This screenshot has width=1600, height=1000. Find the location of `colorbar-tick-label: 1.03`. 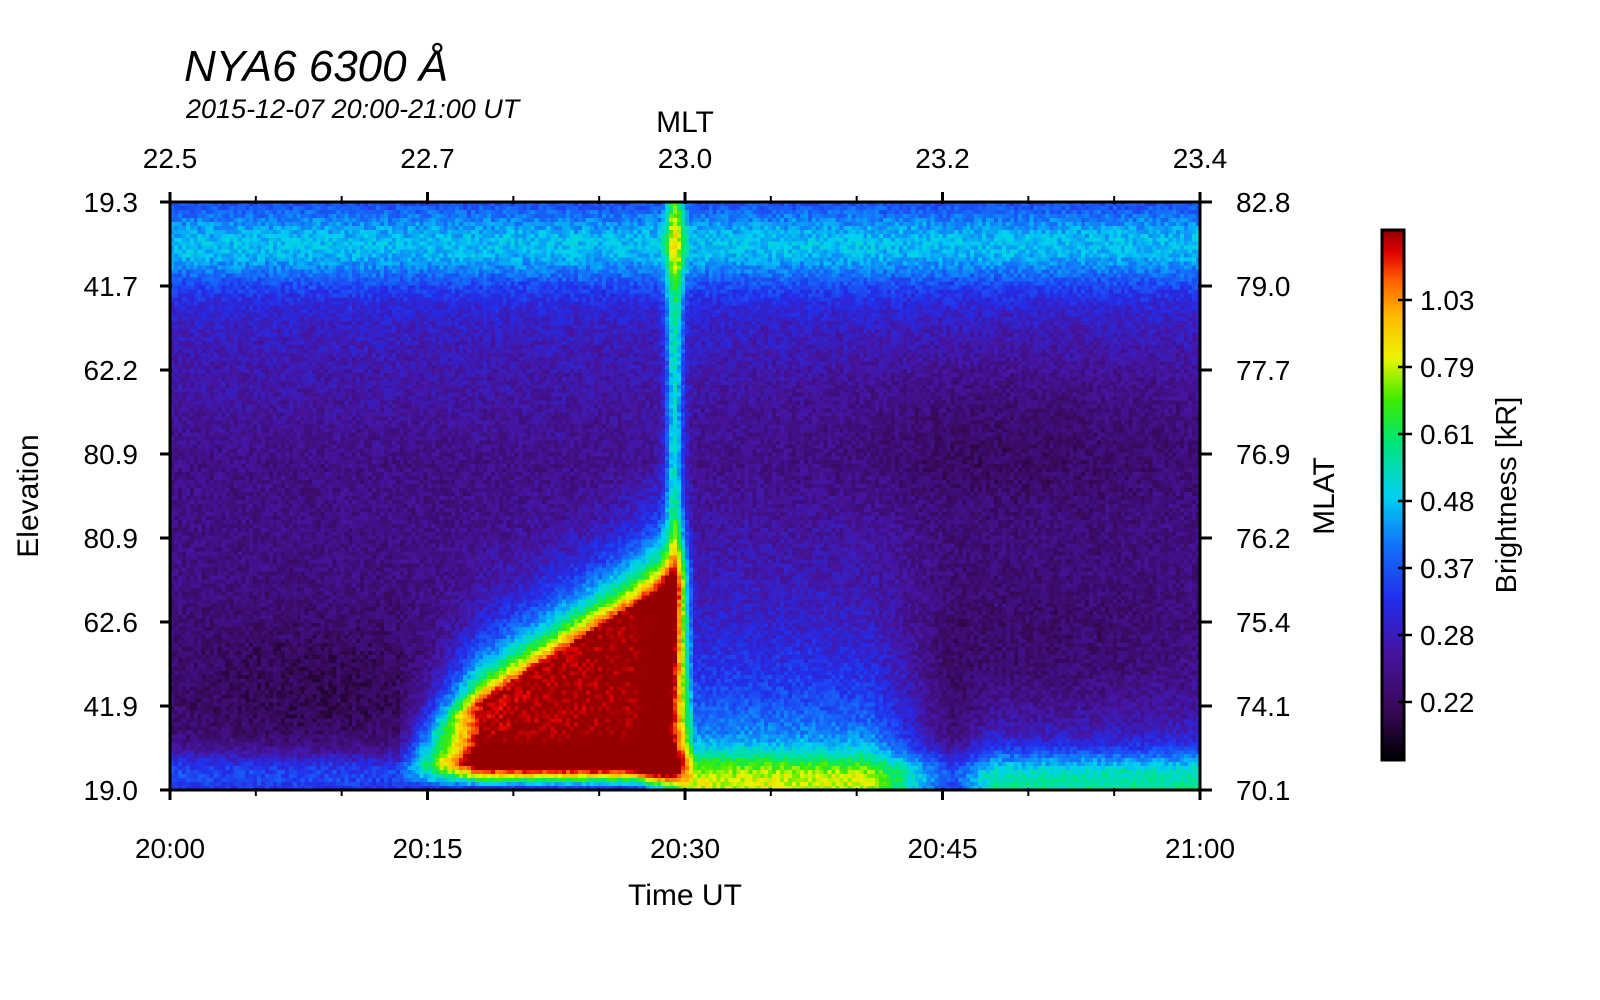

colorbar-tick-label: 1.03 is located at coordinates (1447, 300).